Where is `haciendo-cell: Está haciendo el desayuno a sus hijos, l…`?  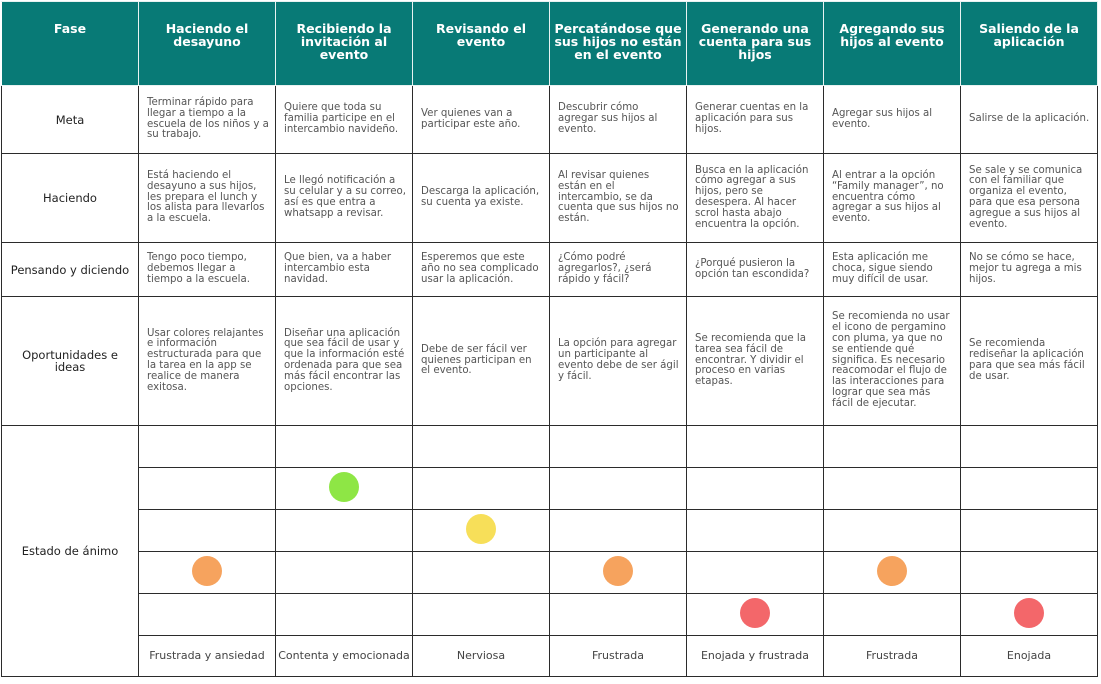
haciendo-cell: Está haciendo el desayuno a sus hijos, l… is located at coordinates (207, 198).